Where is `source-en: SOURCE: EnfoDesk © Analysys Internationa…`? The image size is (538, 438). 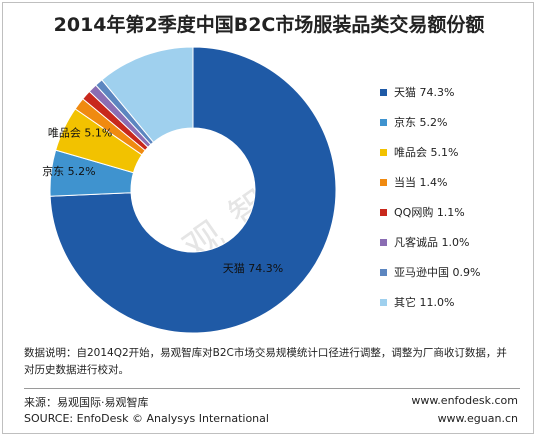 source-en: SOURCE: EnfoDesk © Analysys Internationa… is located at coordinates (146, 418).